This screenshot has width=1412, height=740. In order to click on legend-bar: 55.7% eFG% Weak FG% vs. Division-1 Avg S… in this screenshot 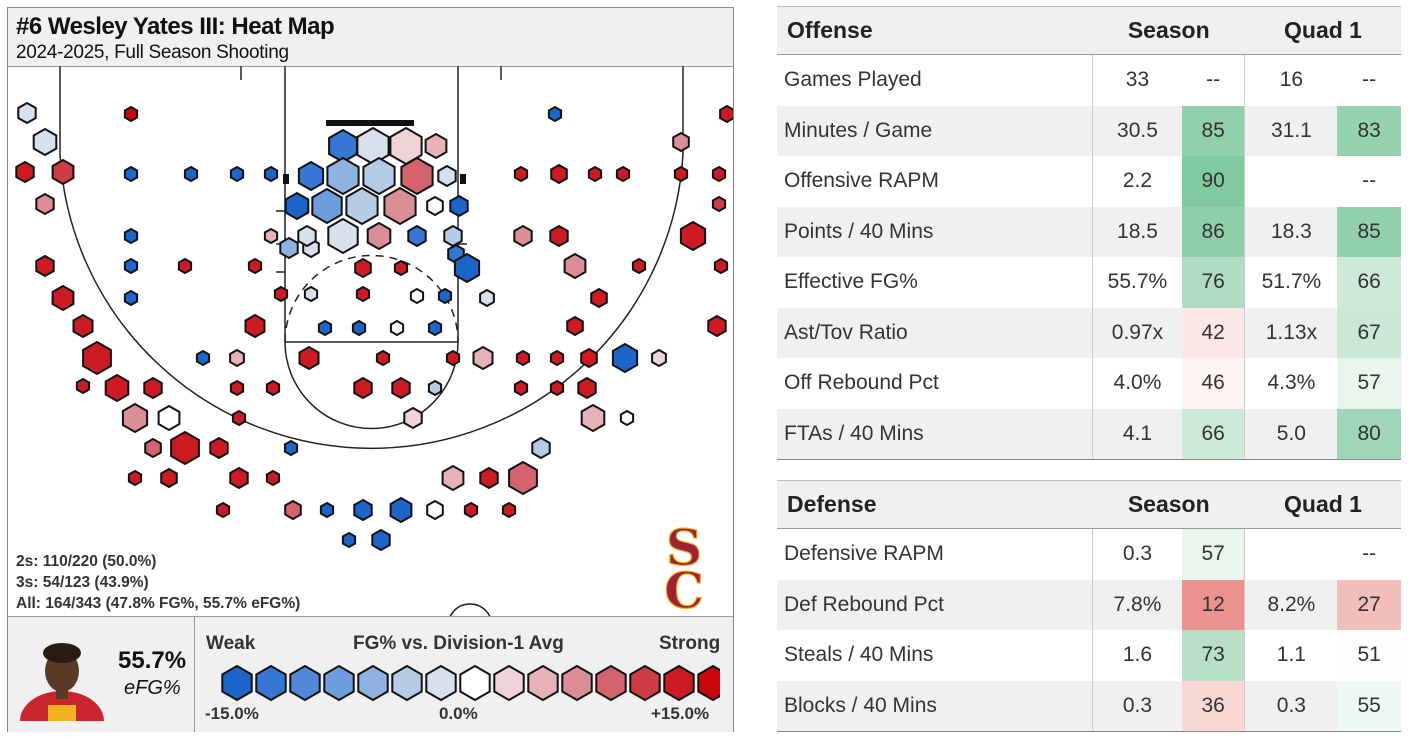, I will do `click(370, 674)`.